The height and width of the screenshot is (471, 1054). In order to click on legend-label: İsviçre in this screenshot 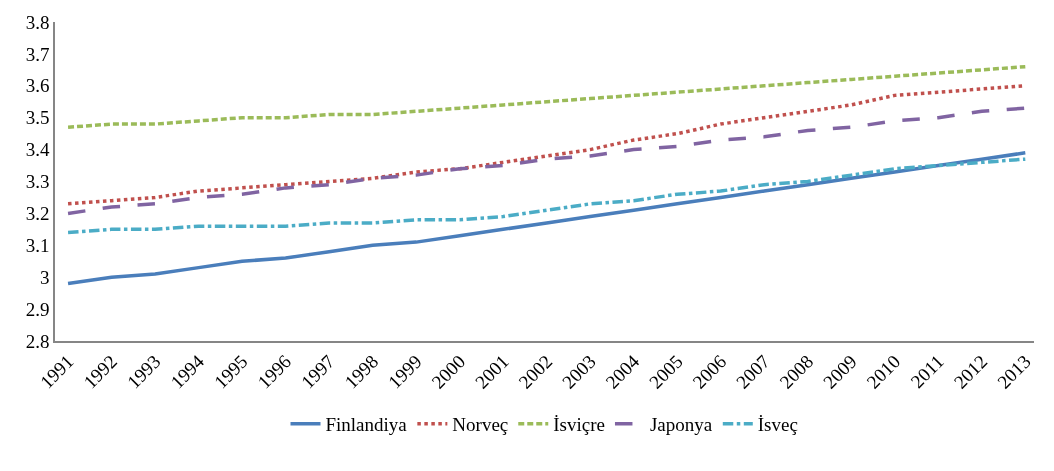, I will do `click(579, 425)`.